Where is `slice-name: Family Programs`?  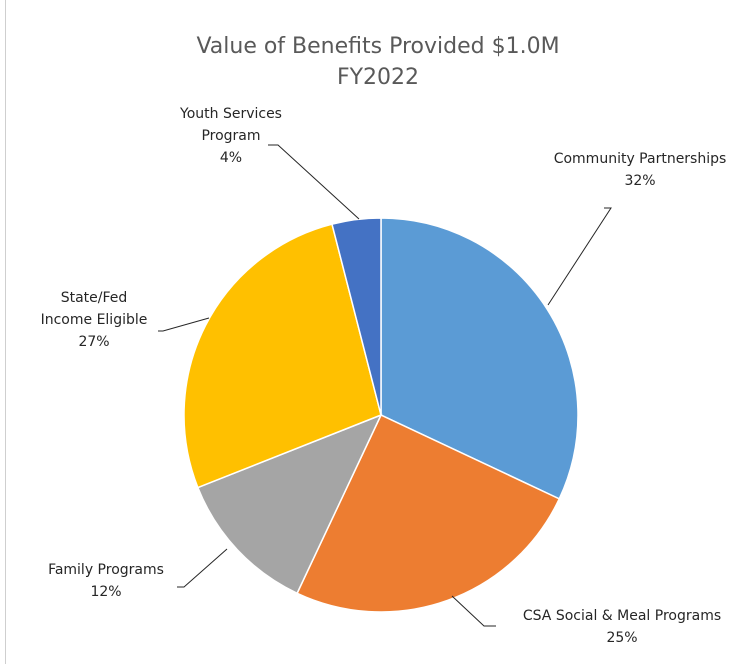 slice-name: Family Programs is located at coordinates (106, 570).